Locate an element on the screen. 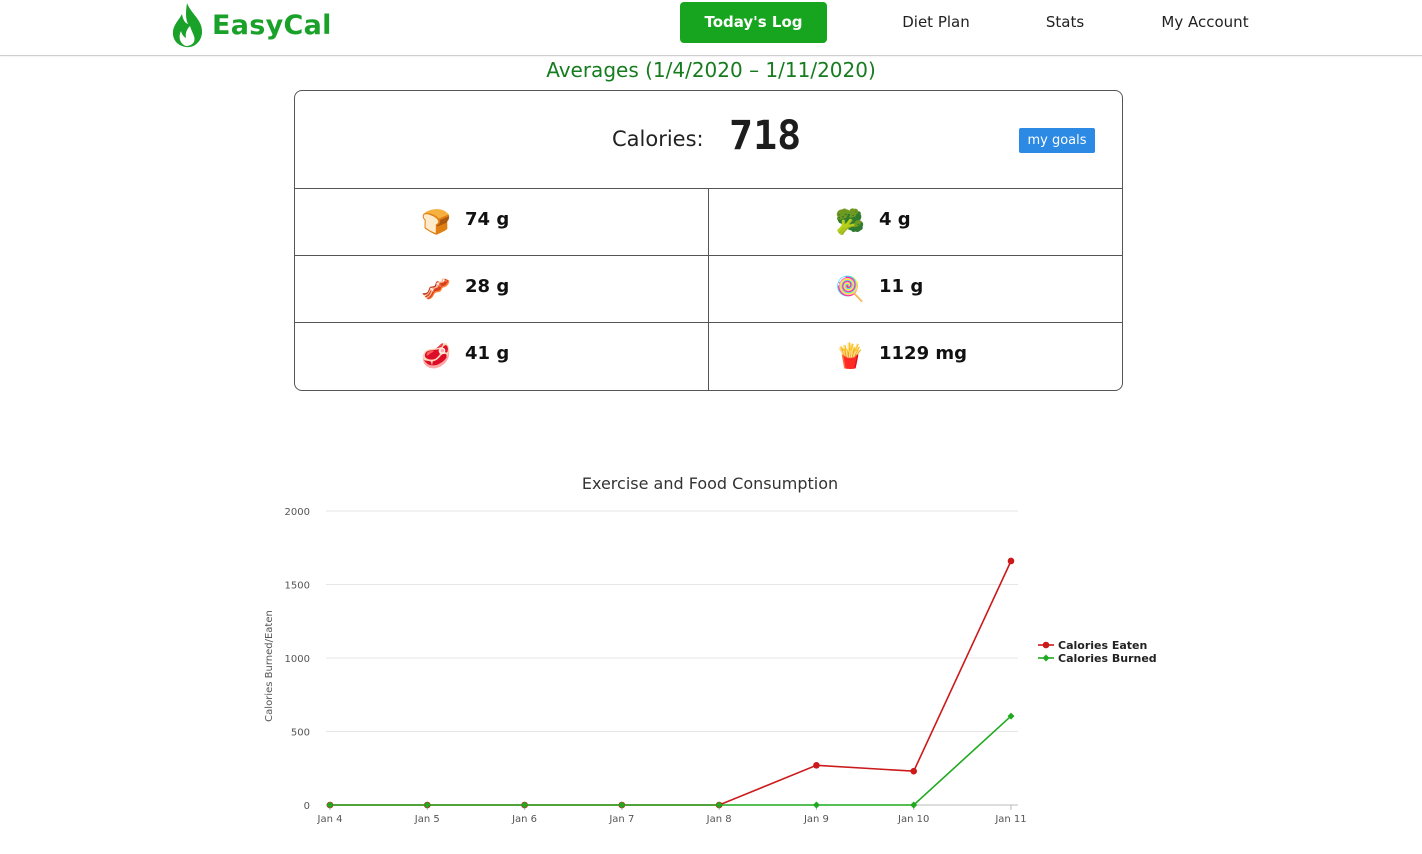 The image size is (1422, 854). legend-label: Calories Burned is located at coordinates (1107, 658).